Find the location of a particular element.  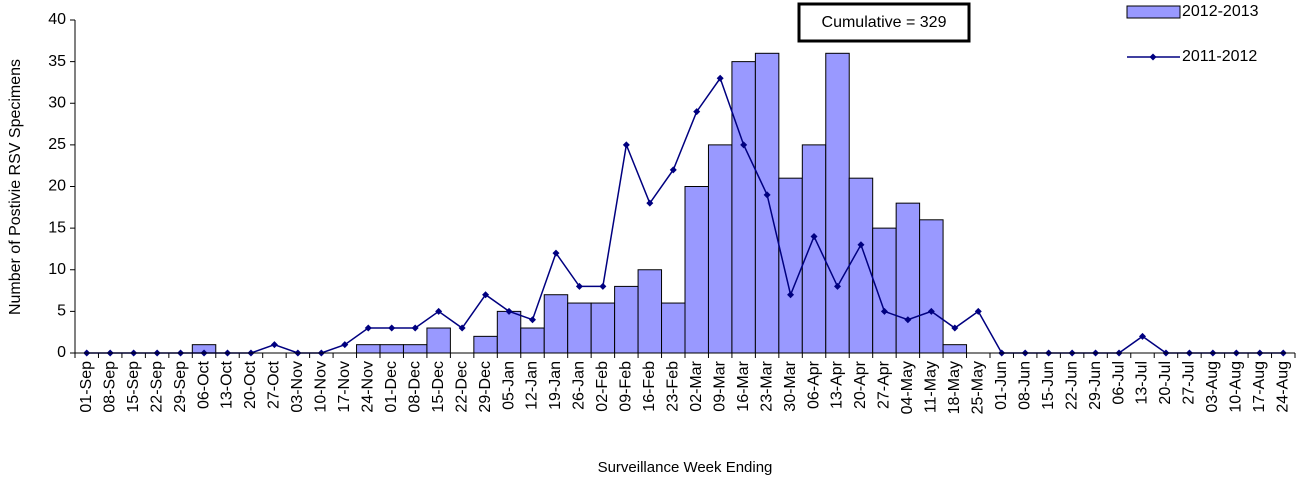

x-tick-label: 17-Nov is located at coordinates (344, 387).